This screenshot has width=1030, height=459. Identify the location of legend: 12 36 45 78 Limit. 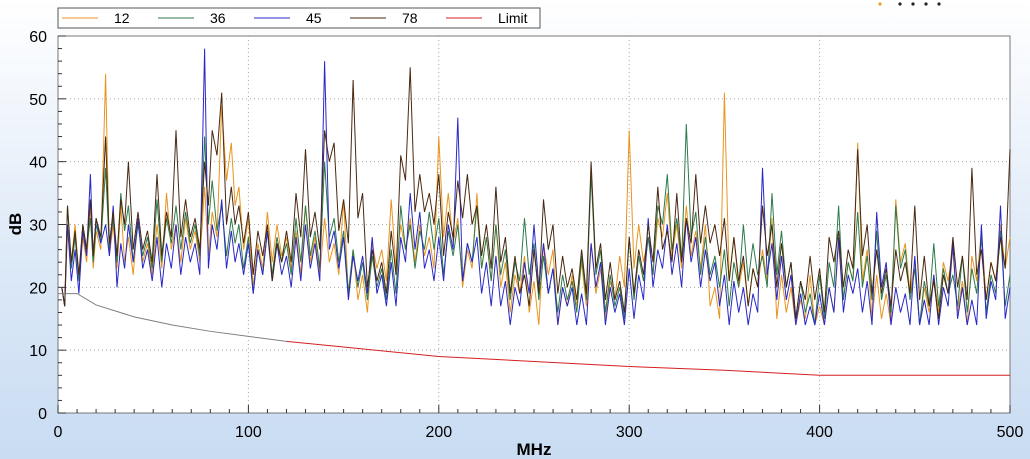
(299, 18).